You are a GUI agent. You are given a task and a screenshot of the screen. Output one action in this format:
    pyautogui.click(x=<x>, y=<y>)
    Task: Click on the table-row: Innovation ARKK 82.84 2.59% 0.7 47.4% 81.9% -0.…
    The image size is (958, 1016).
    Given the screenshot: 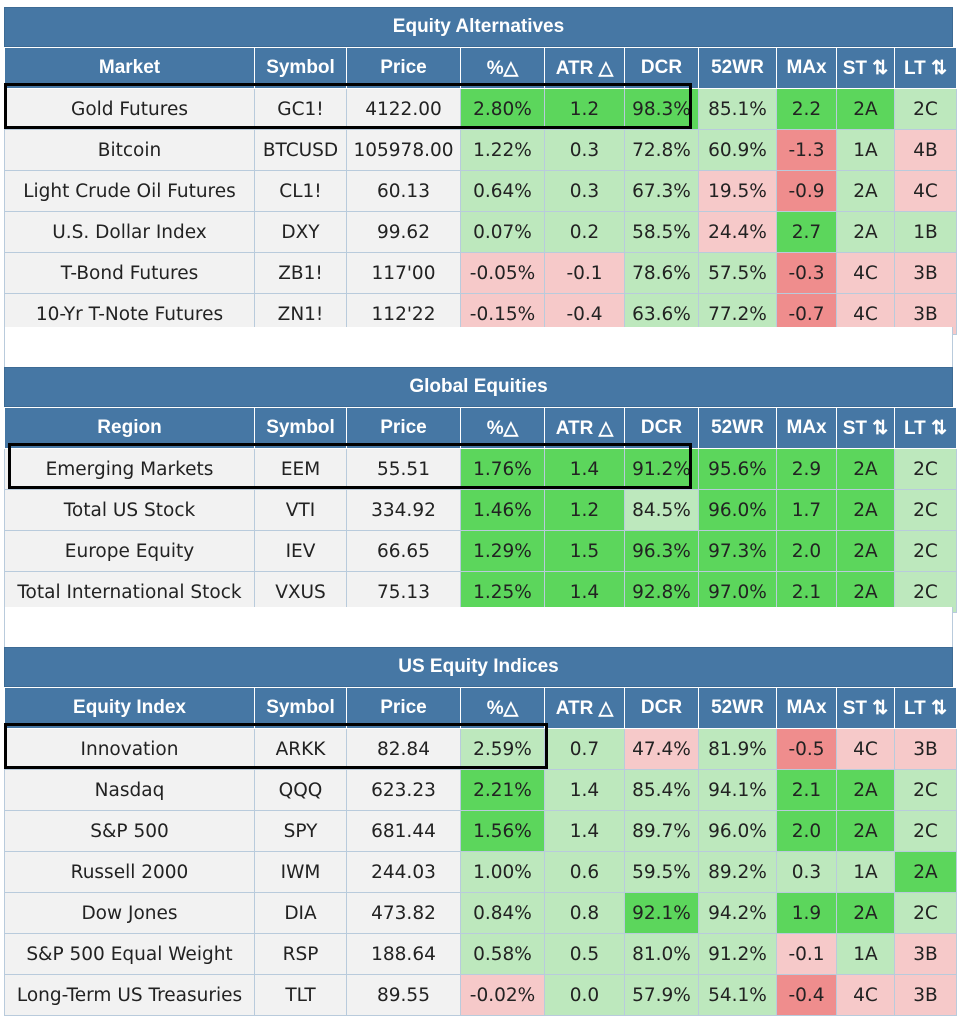 What is the action you would take?
    pyautogui.click(x=480, y=749)
    